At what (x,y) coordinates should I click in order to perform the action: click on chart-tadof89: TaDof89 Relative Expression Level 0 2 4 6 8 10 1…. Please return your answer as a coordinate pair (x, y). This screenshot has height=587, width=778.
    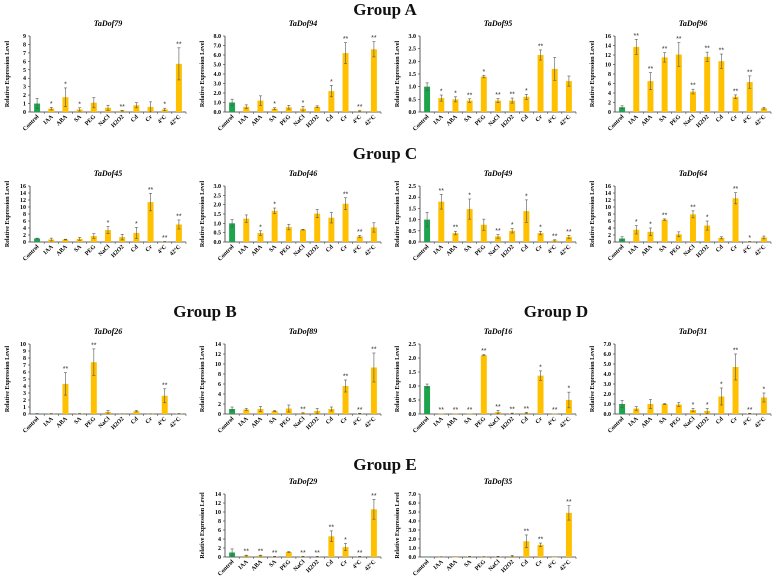
    Looking at the image, I should click on (290, 384).